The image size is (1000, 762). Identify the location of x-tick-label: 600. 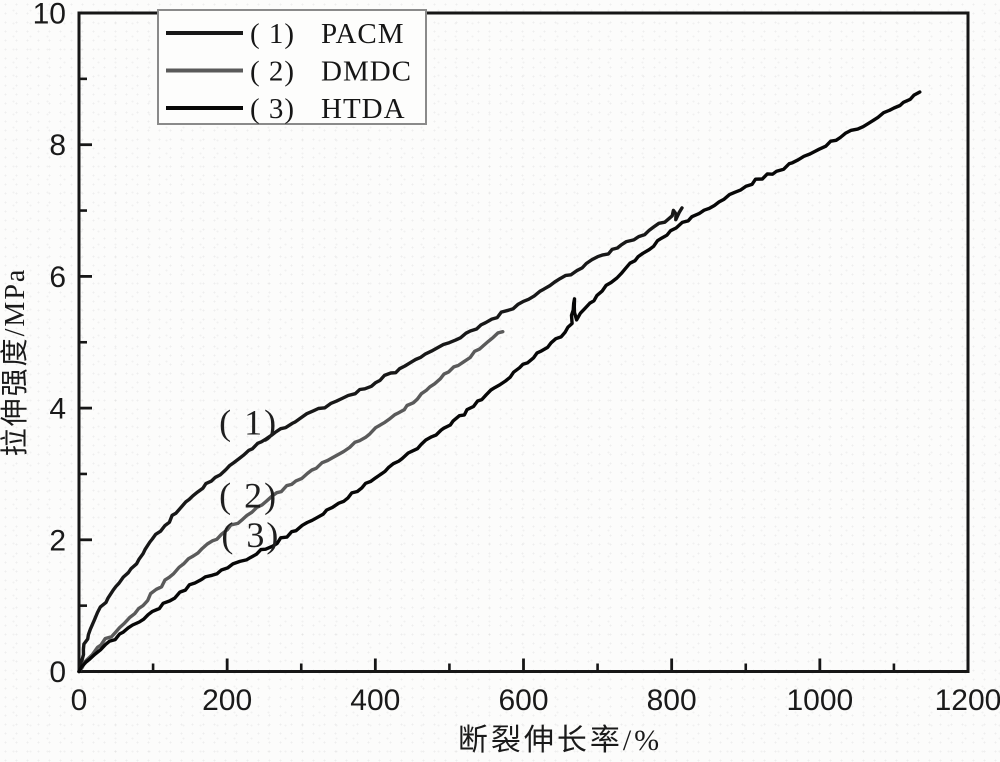
(523, 700).